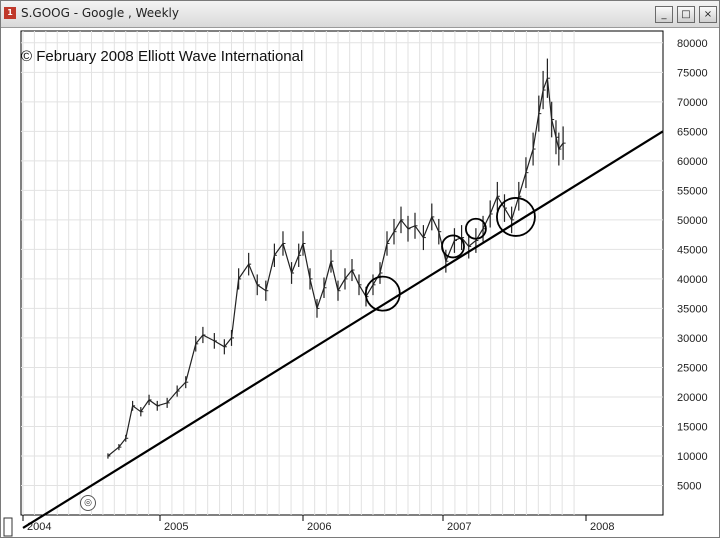  What do you see at coordinates (692, 309) in the screenshot?
I see `y-tick-label: 35000` at bounding box center [692, 309].